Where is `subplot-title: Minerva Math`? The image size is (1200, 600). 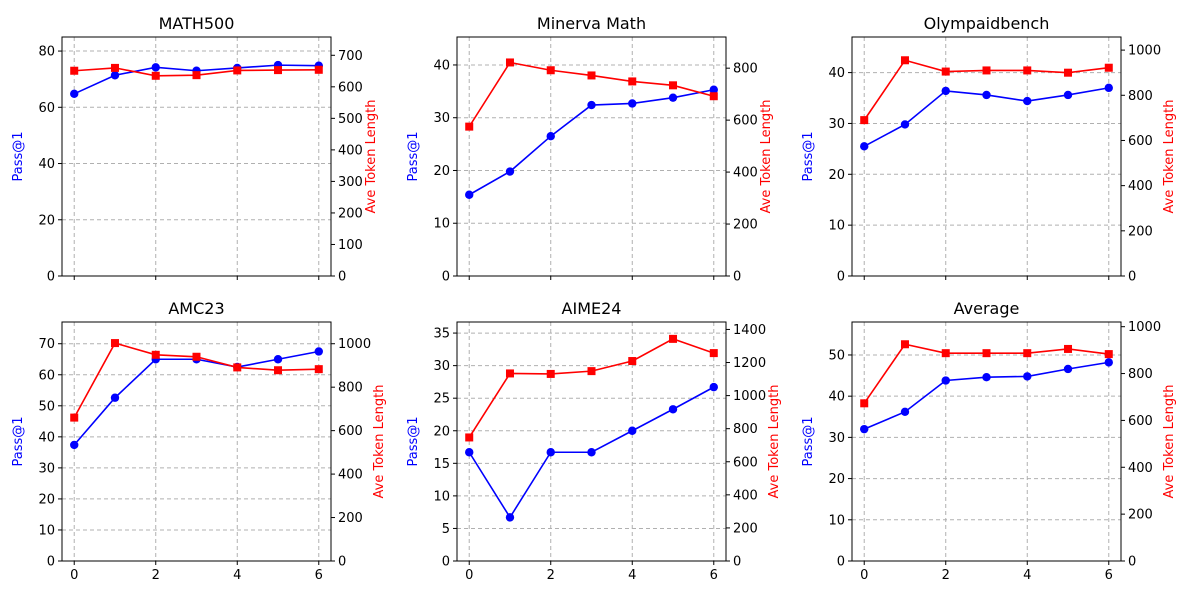 subplot-title: Minerva Math is located at coordinates (591, 23).